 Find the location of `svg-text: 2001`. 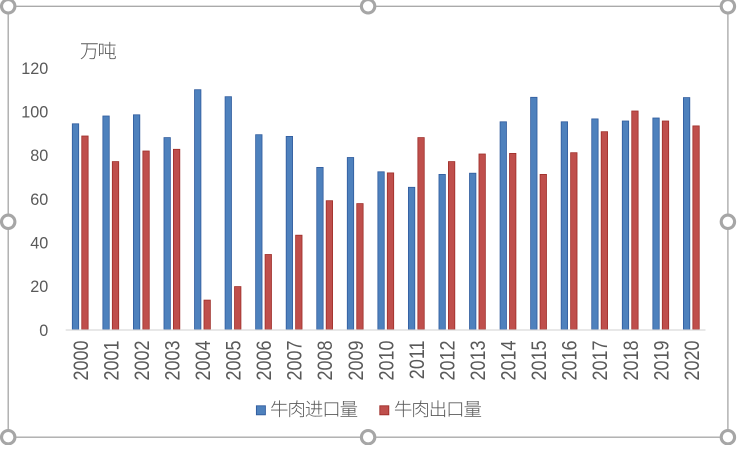

svg-text: 2001 is located at coordinates (112, 361).